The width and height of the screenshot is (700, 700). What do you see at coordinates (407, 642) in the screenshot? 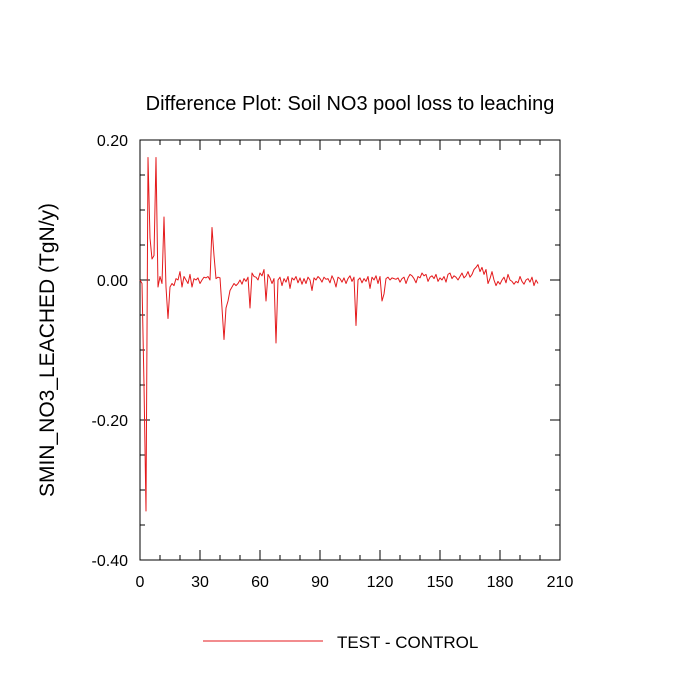
I see `legend-label: TEST - CONTROL` at bounding box center [407, 642].